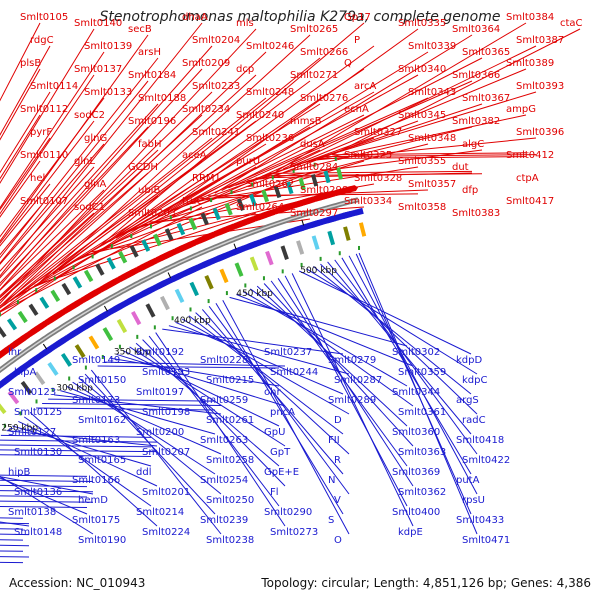 Image resolution: width=600 pixels, height=600 pixels. I want to click on top-gene-label: Smlt0297, so click(314, 213).